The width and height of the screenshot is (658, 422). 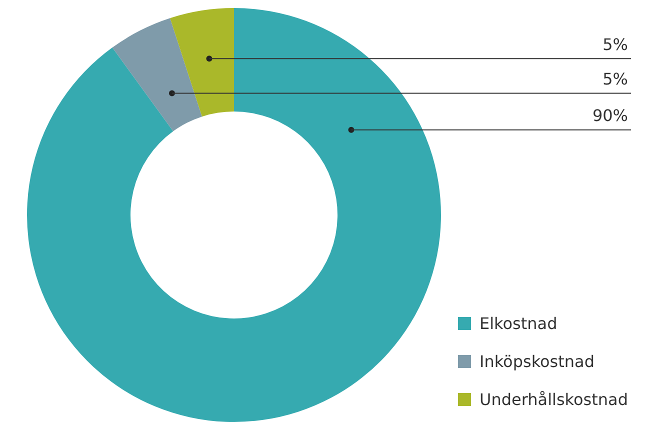 I want to click on legend-label: Underhållskostnad, so click(x=553, y=399).